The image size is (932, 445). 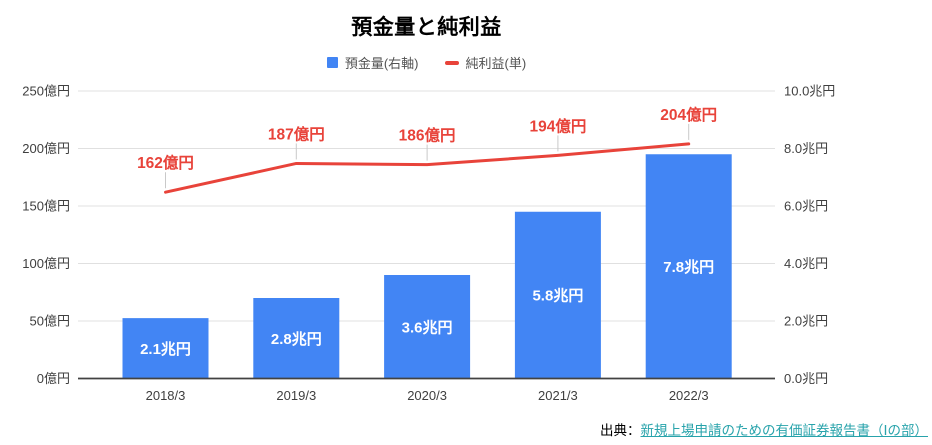 I want to click on source-prefix: 出典：, so click(x=620, y=430).